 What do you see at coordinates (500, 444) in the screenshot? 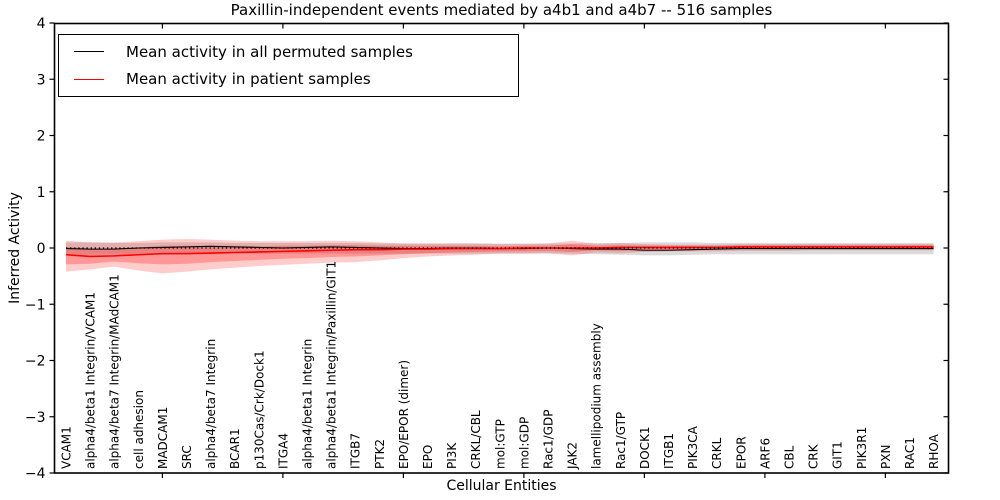
I see `x-category-label: mol:GTP` at bounding box center [500, 444].